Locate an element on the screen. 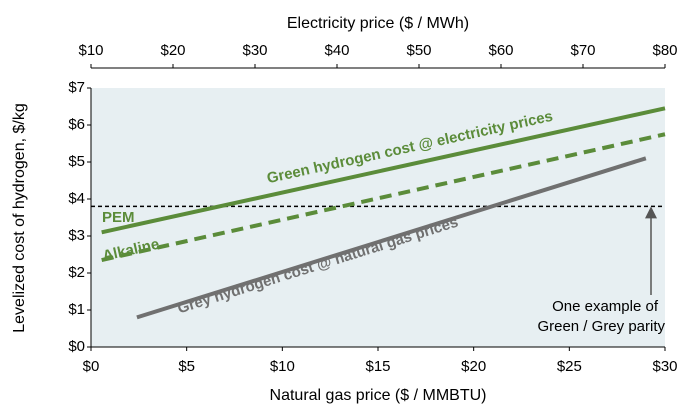 The image size is (684, 409). annotation: One example of is located at coordinates (605, 306).